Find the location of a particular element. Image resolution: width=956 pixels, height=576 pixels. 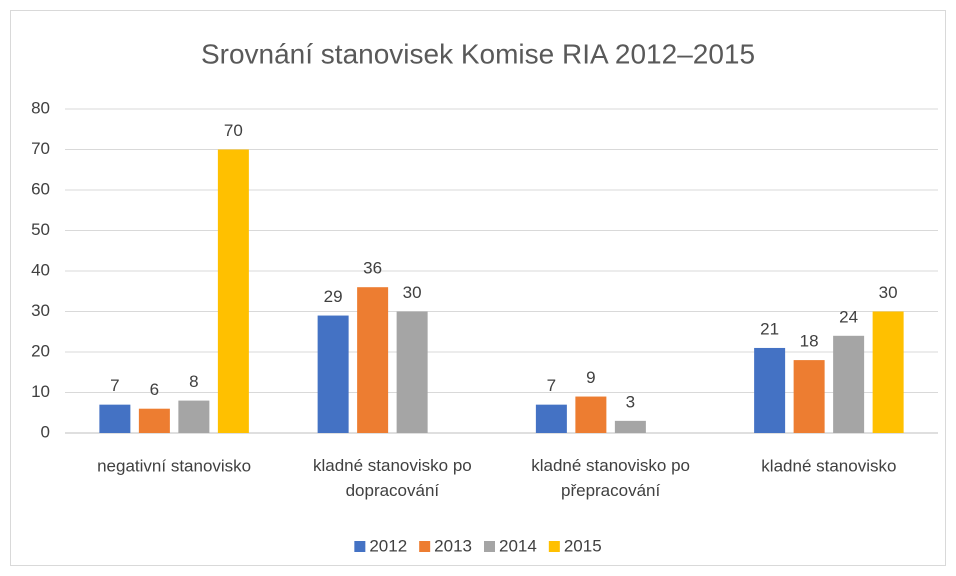

y-tick-label: 30 is located at coordinates (40, 310).